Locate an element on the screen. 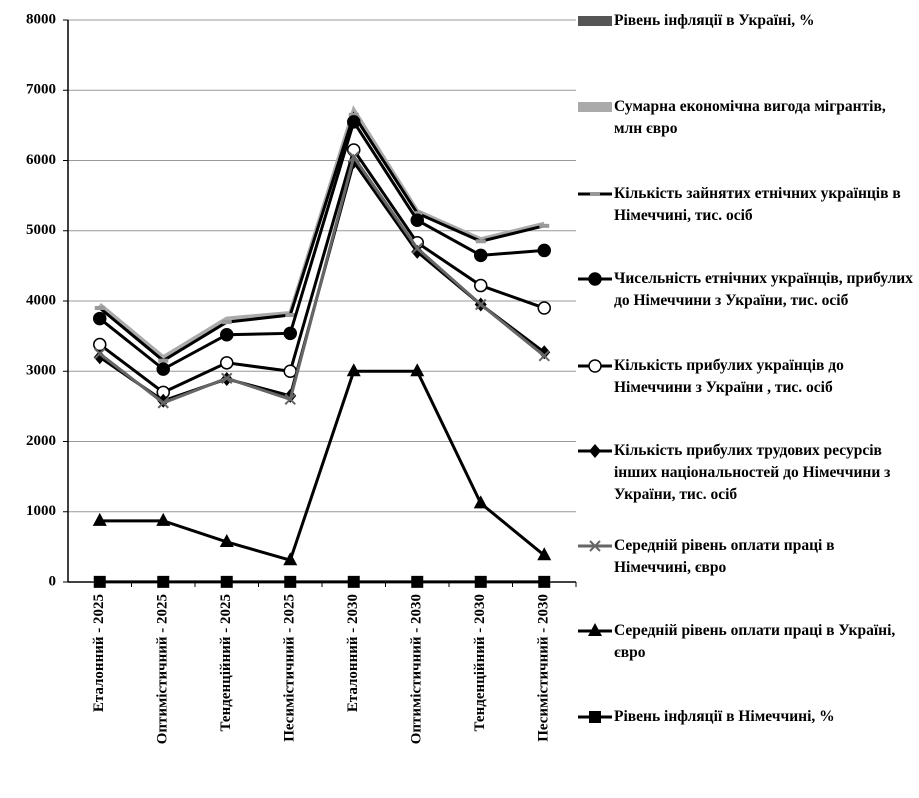 The height and width of the screenshot is (798, 919). x-tick-label: Песимістичний - 2030 is located at coordinates (544, 668).